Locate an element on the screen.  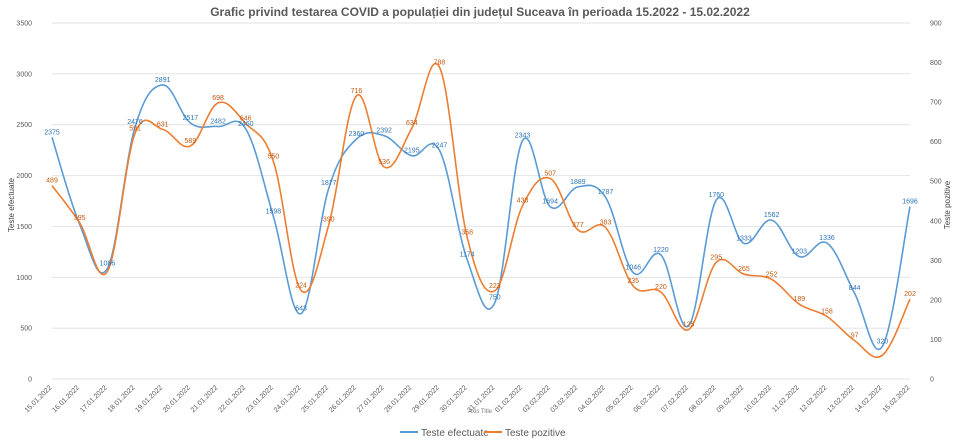
data-label-teste-efectuate: 1694 is located at coordinates (550, 202).